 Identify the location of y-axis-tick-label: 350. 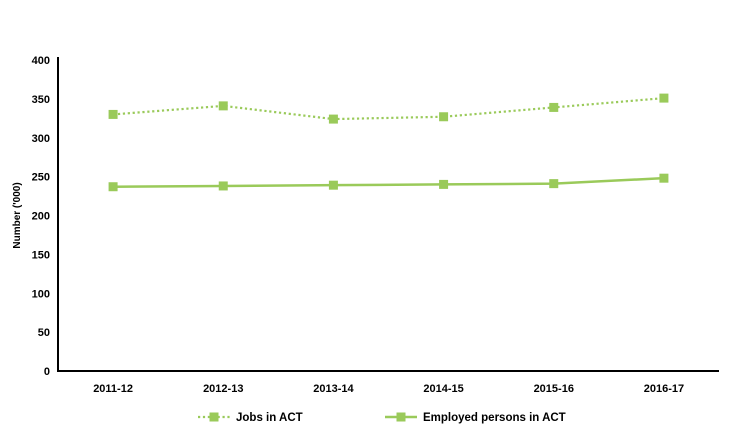
(41, 100).